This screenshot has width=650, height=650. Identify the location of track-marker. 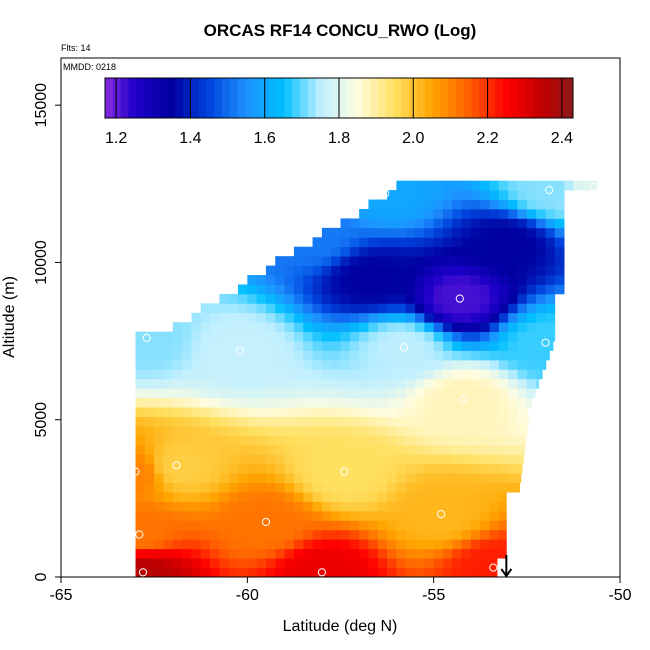
(403, 347).